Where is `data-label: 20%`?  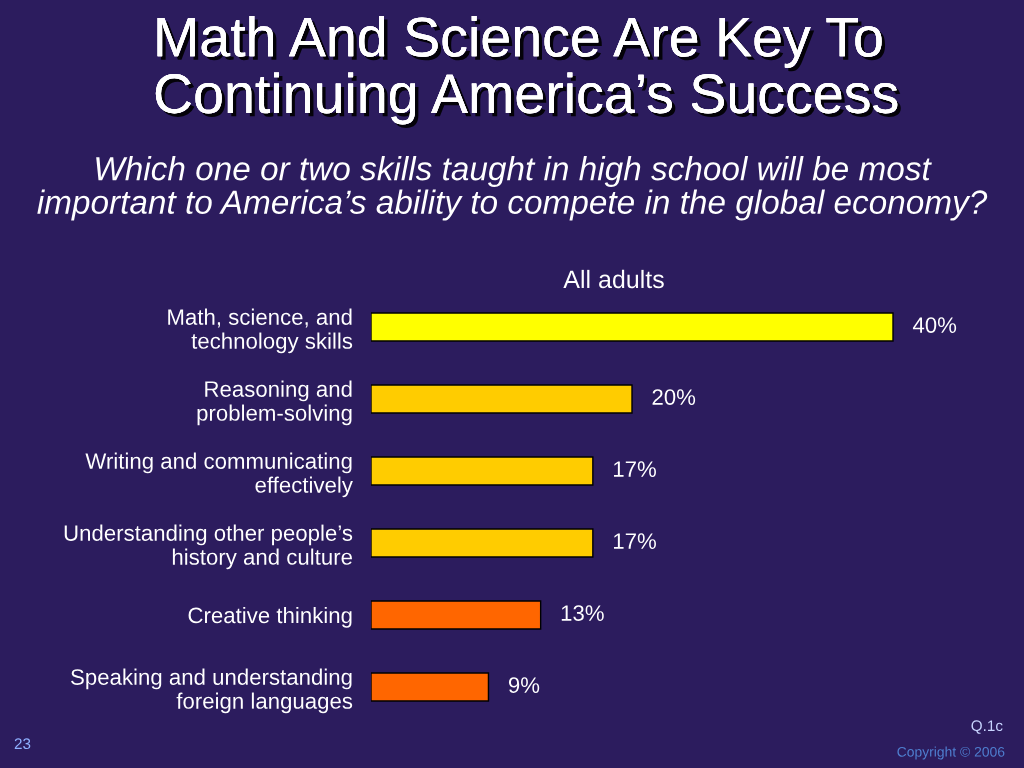 data-label: 20% is located at coordinates (674, 397).